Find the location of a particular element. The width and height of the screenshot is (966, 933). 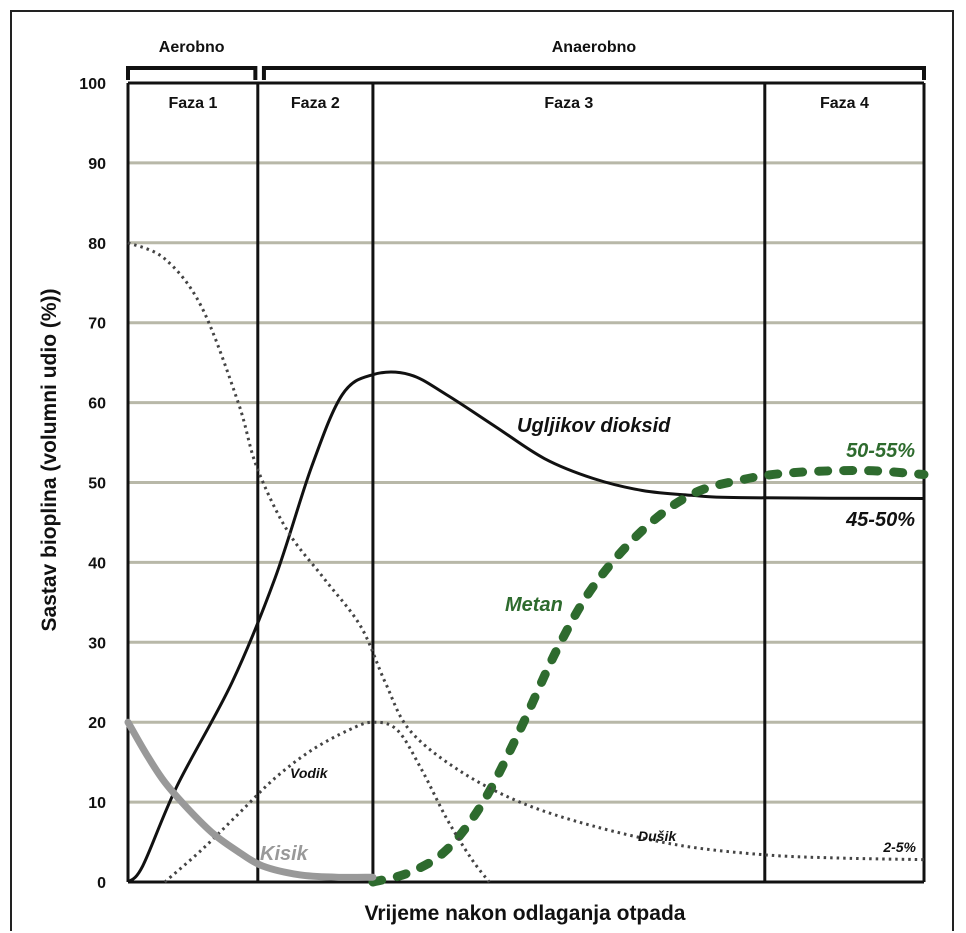

series-end-label-co2: 45-50% is located at coordinates (880, 520).